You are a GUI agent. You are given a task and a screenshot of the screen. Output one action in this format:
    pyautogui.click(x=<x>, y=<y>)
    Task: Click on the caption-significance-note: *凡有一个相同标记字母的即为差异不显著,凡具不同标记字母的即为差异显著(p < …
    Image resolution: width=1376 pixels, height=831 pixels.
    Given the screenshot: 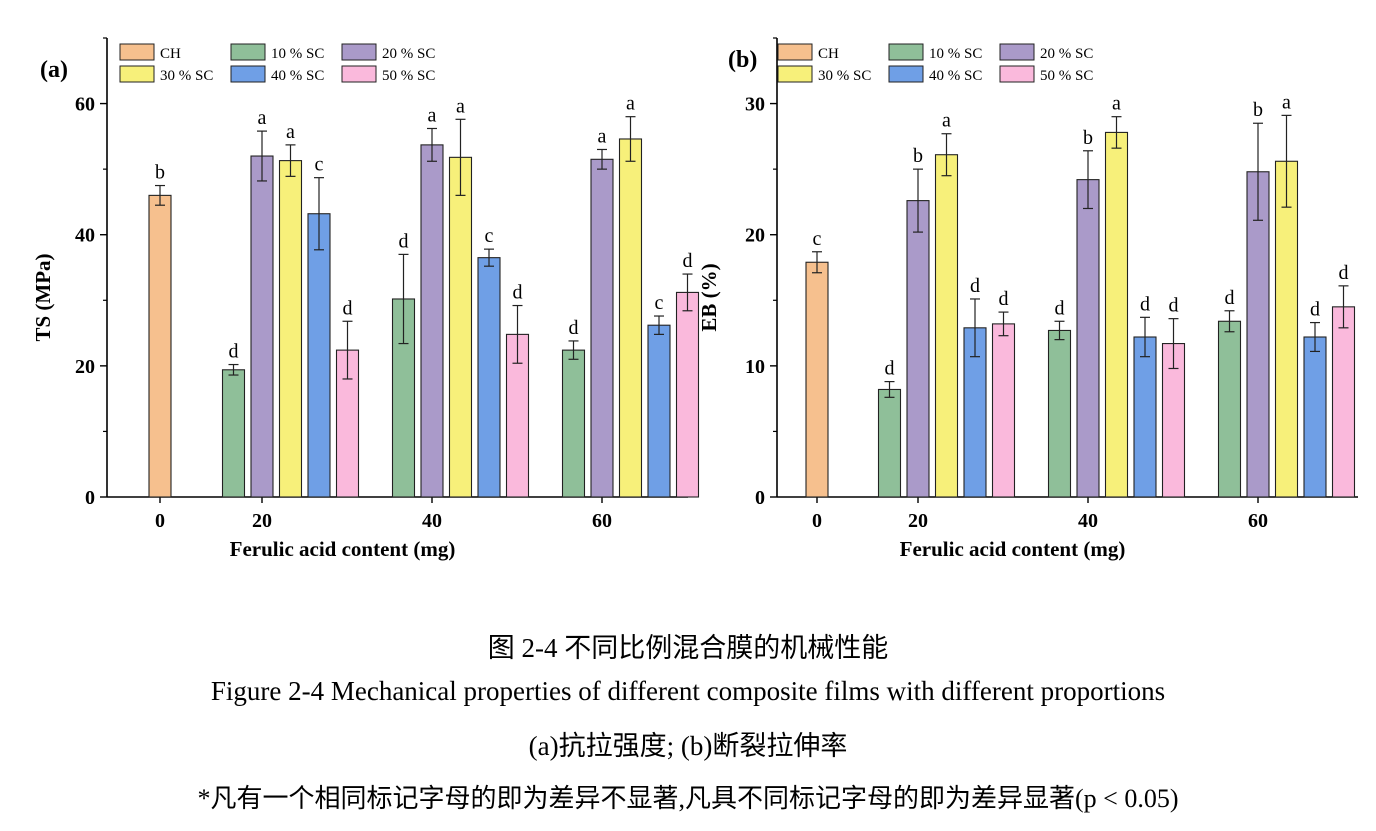 What is the action you would take?
    pyautogui.click(x=688, y=798)
    